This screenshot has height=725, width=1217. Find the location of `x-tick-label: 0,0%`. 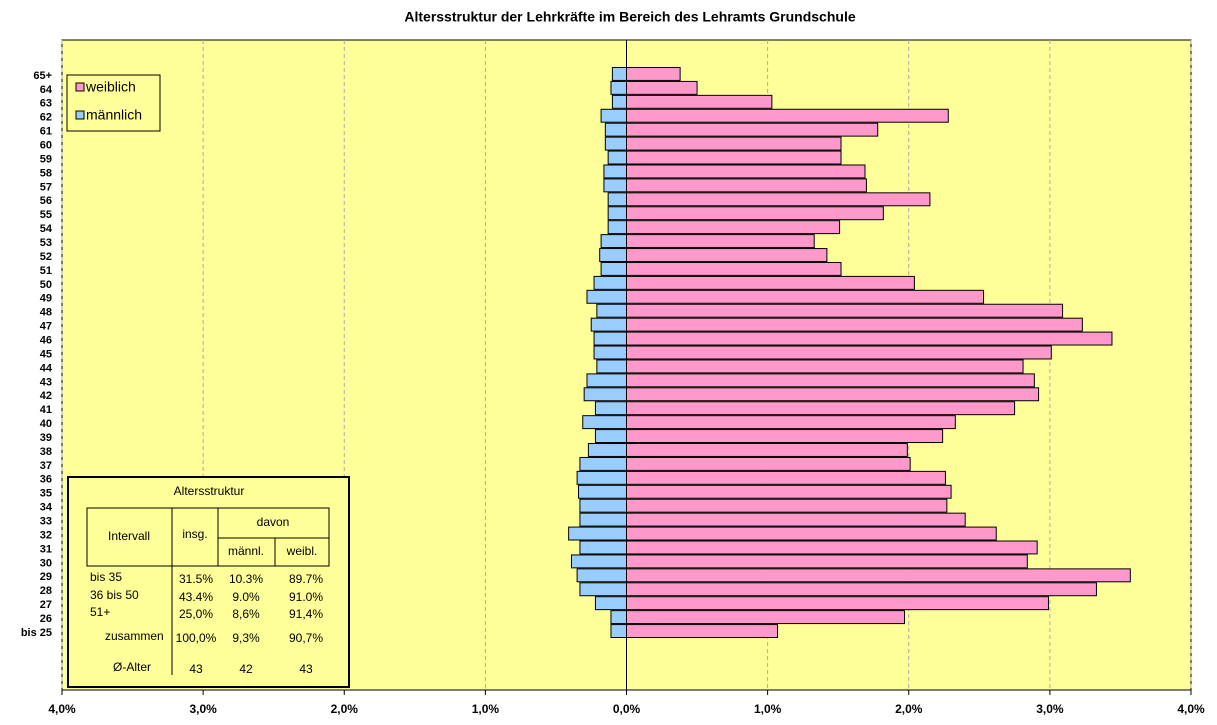

x-tick-label: 0,0% is located at coordinates (627, 709).